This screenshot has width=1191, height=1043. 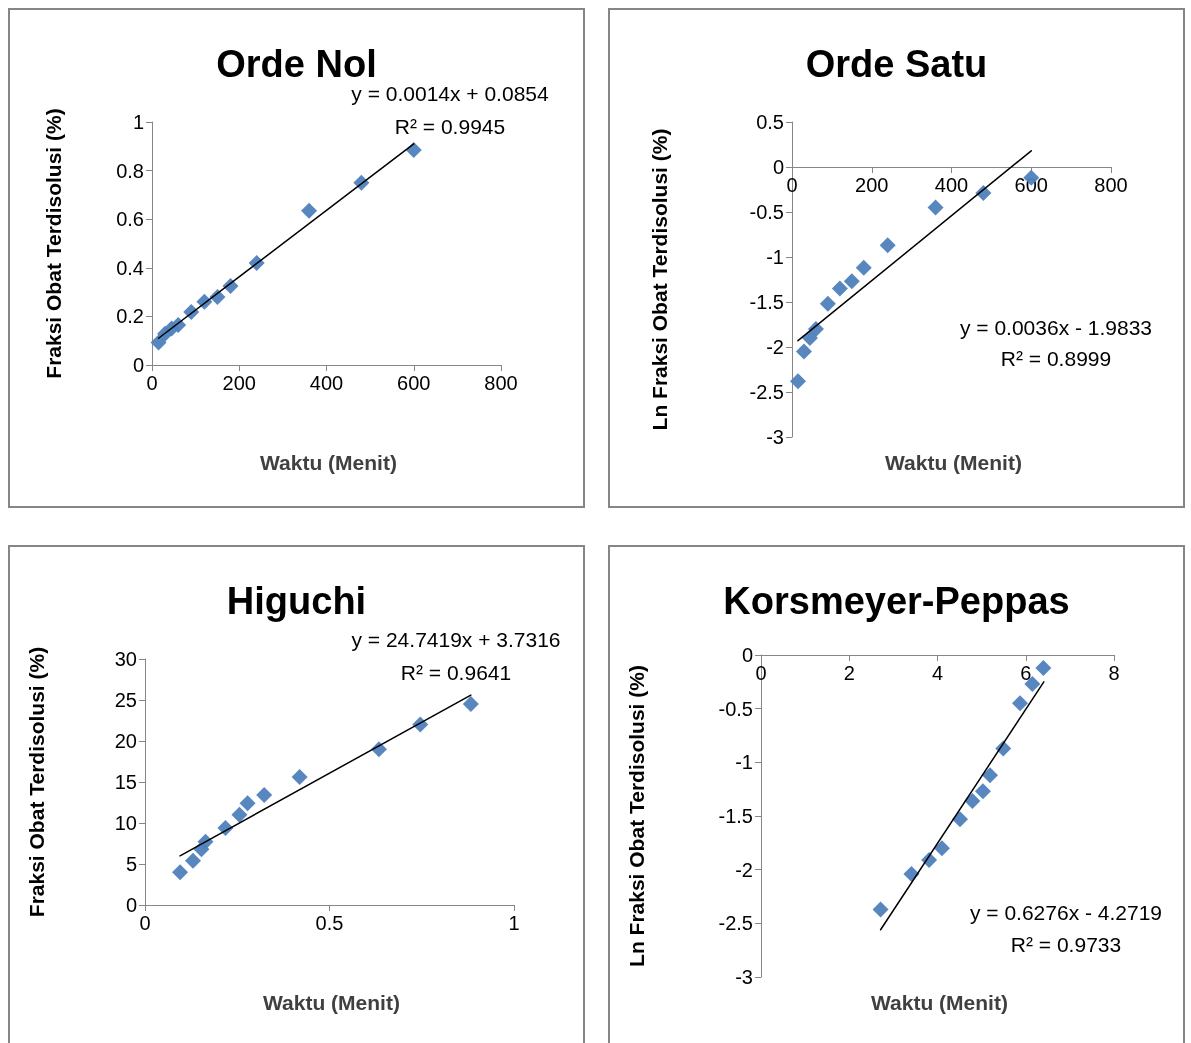 What do you see at coordinates (896, 64) in the screenshot?
I see `chart-title: Orde Satu` at bounding box center [896, 64].